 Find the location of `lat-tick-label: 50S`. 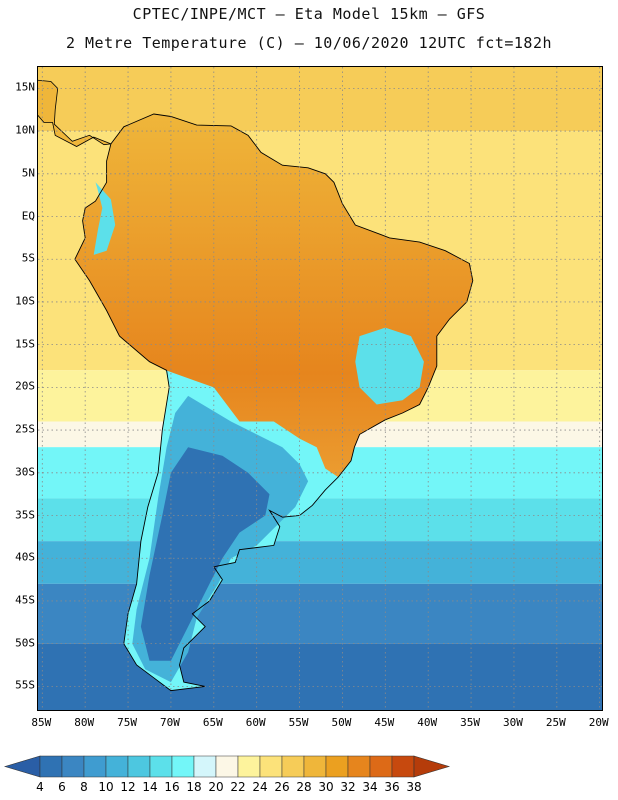

lat-tick-label: 50S is located at coordinates (25, 643).